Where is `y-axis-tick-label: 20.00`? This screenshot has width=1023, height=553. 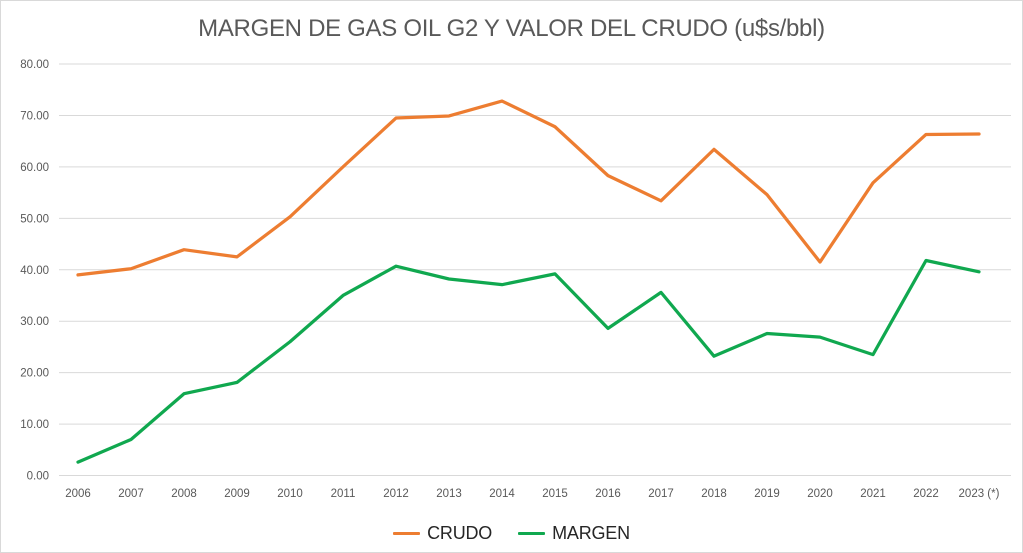 y-axis-tick-label: 20.00 is located at coordinates (34, 374).